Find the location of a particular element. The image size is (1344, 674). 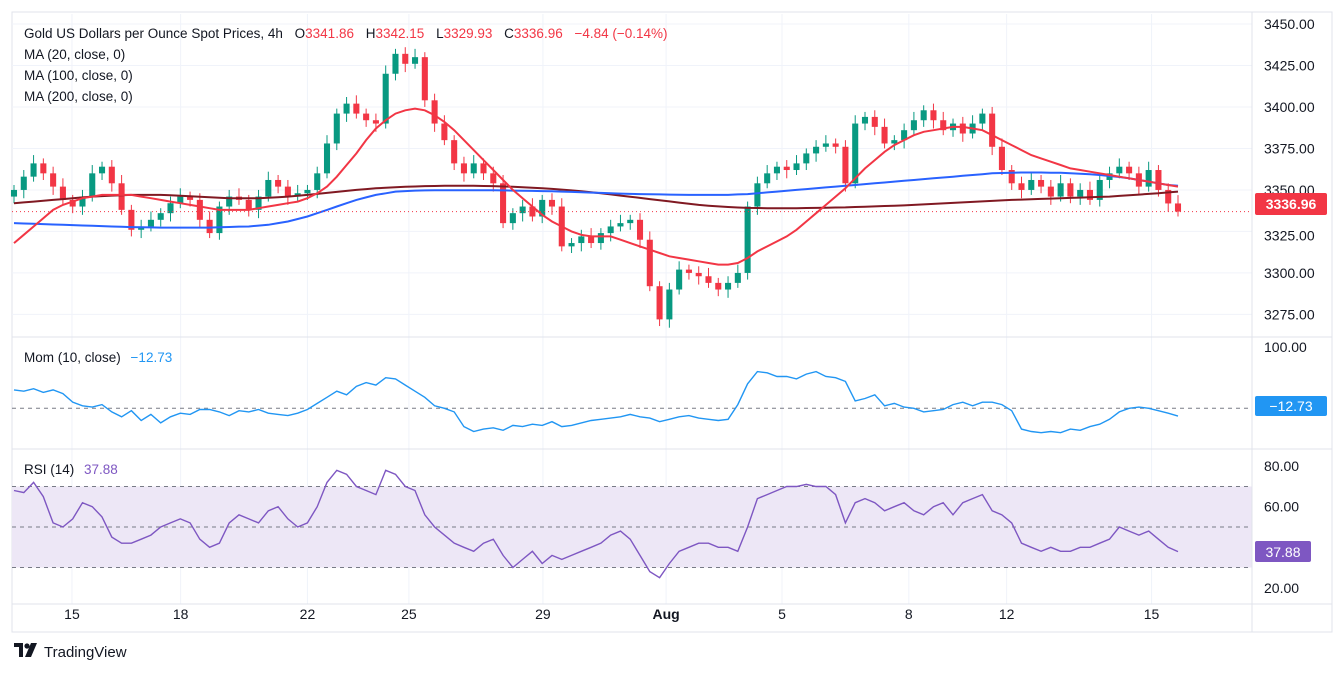

l-value: 3329.93 is located at coordinates (468, 33).